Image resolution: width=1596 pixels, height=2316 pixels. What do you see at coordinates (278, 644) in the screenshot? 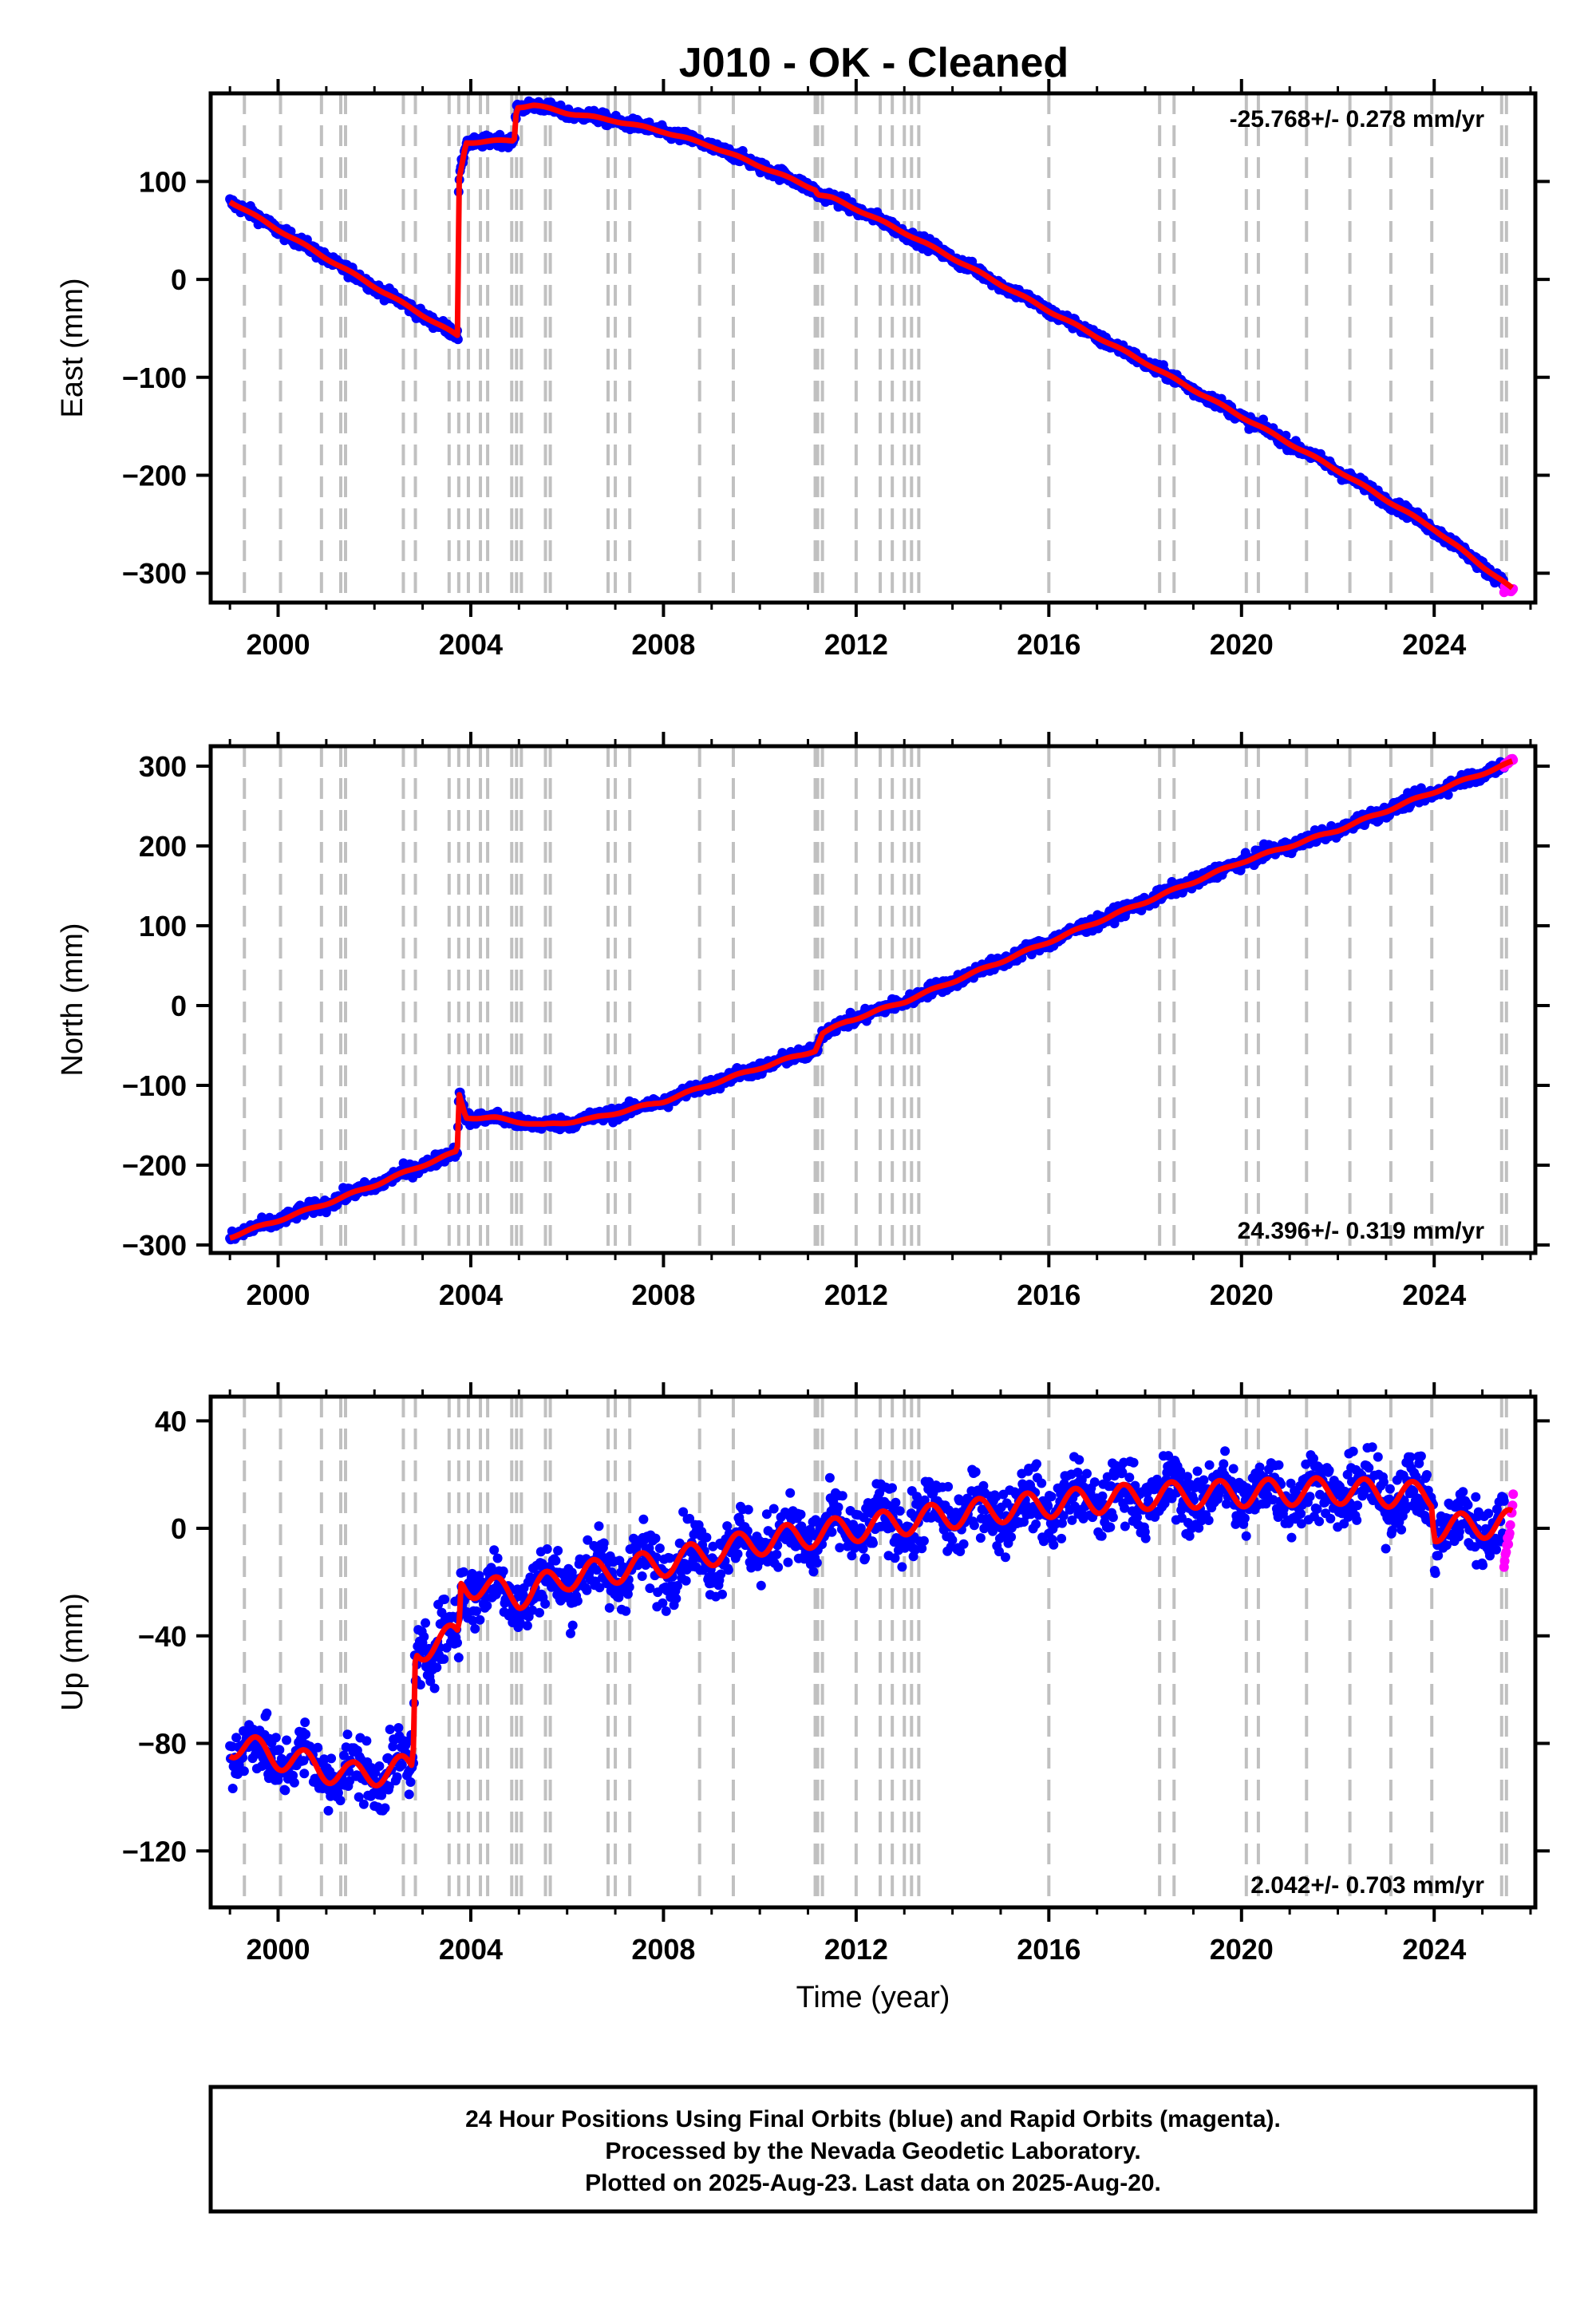
I see `x-tick-label: 2000` at bounding box center [278, 644].